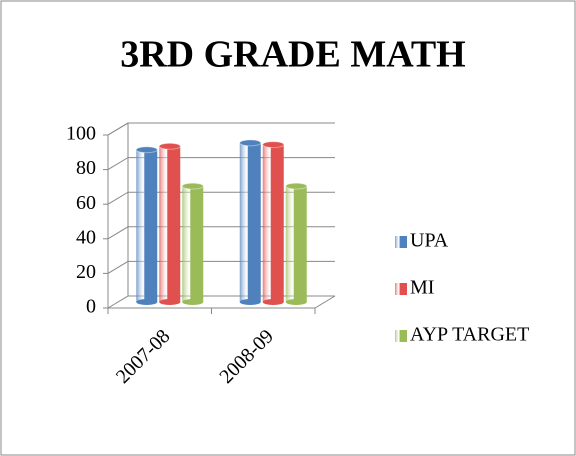 This screenshot has height=456, width=576. I want to click on y-tick-label: 20, so click(86, 272).